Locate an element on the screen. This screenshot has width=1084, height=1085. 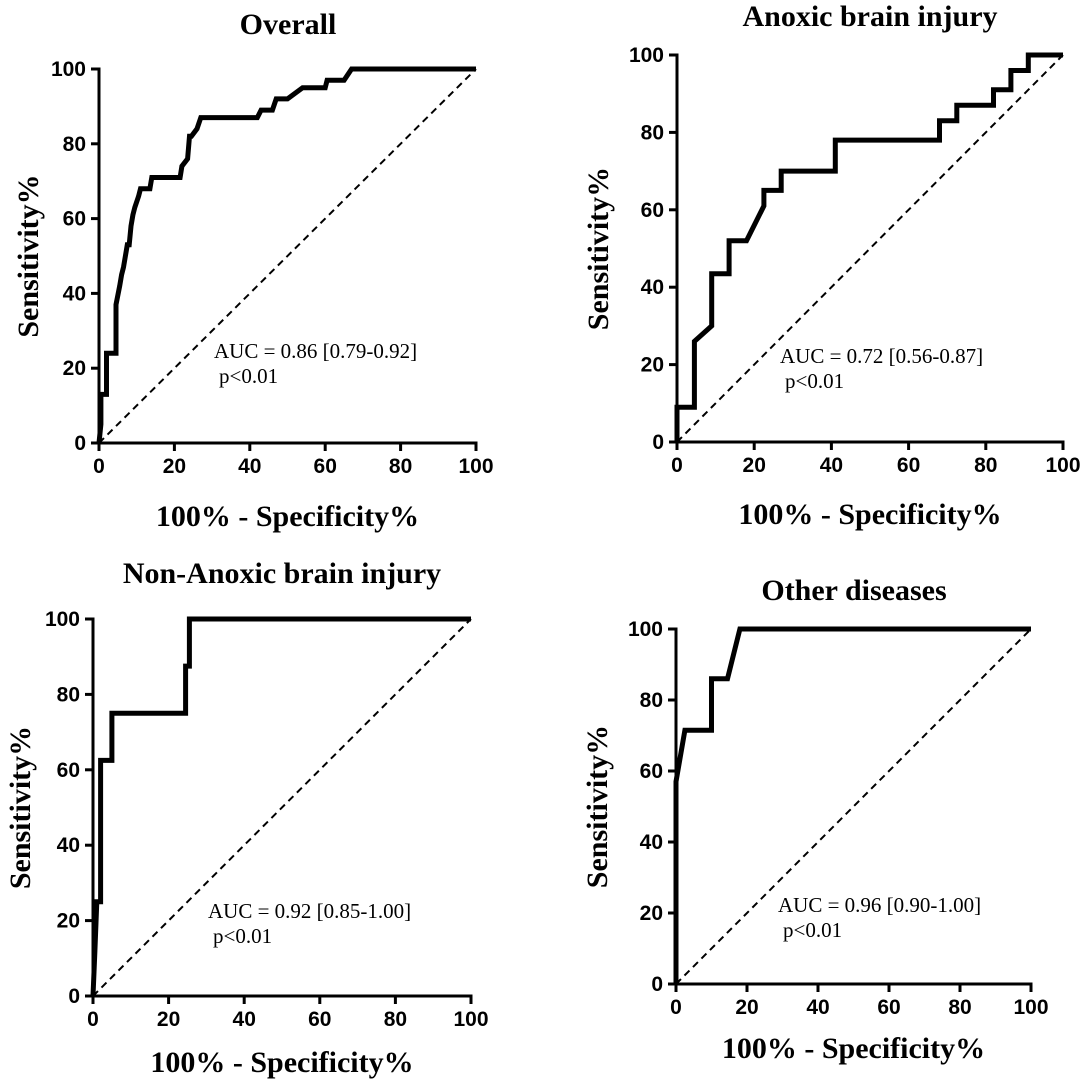
auc-annotation: AUC = 0.96 [0.90-1.00] is located at coordinates (879, 905).